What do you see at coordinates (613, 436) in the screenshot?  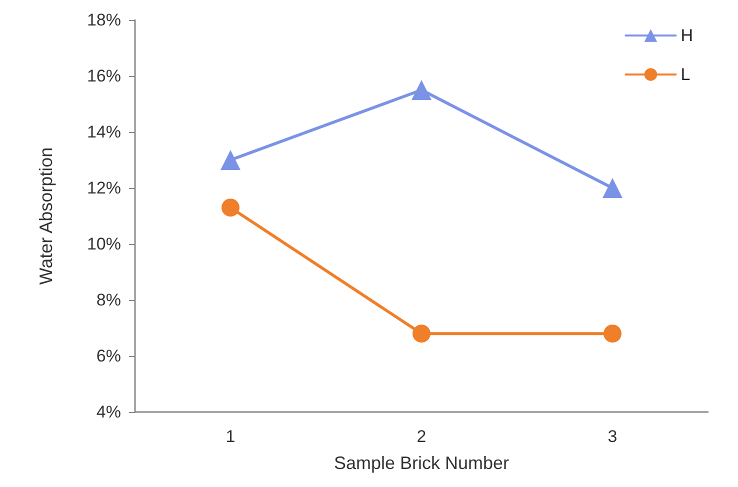 I see `x-tick-label: 3` at bounding box center [613, 436].